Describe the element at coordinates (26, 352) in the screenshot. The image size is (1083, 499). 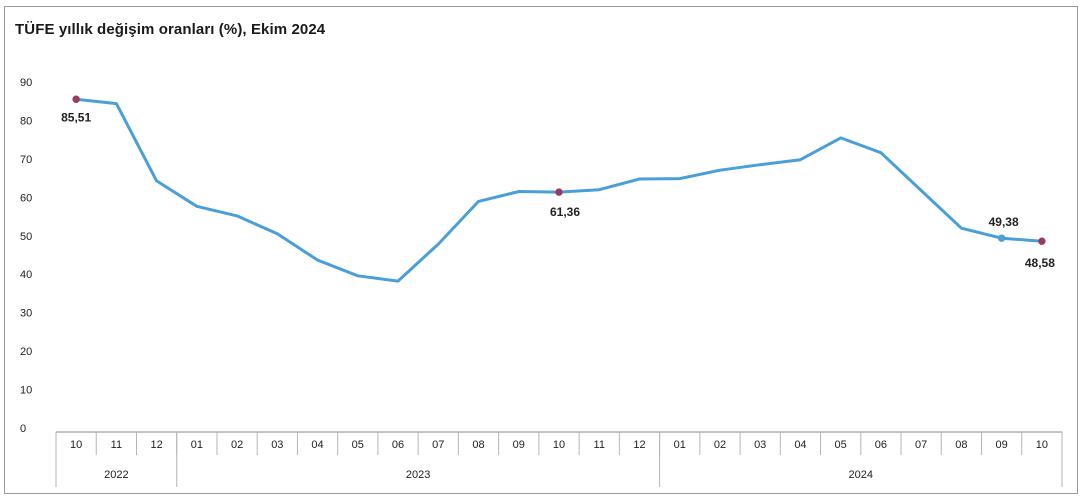
I see `y-tick-label: 20` at that location.